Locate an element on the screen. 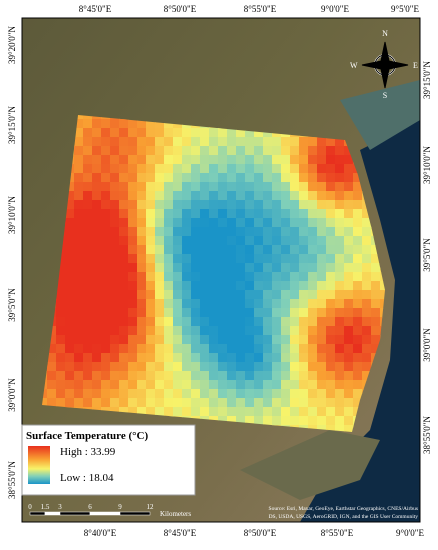 This screenshot has height=550, width=438. top-coord-label: 8°55'0"E is located at coordinates (260, 9).